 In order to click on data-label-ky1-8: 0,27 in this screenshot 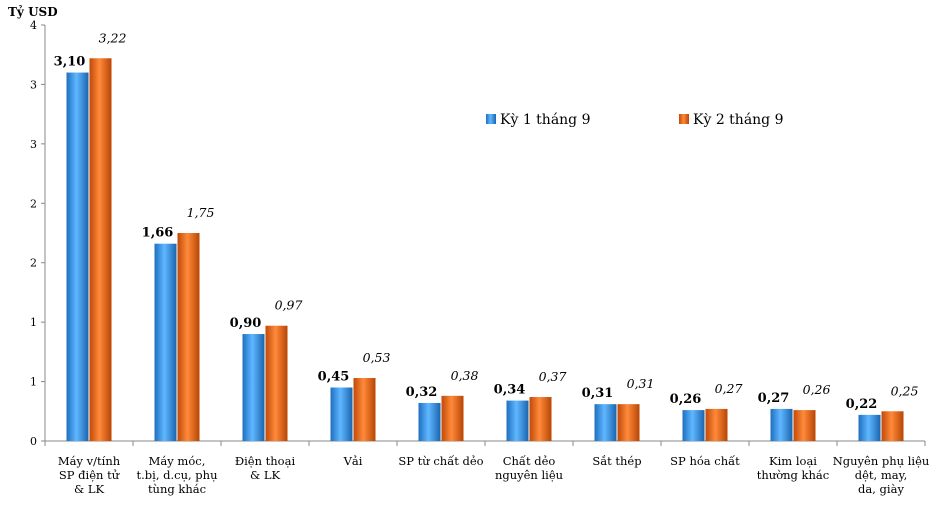, I will do `click(774, 398)`.